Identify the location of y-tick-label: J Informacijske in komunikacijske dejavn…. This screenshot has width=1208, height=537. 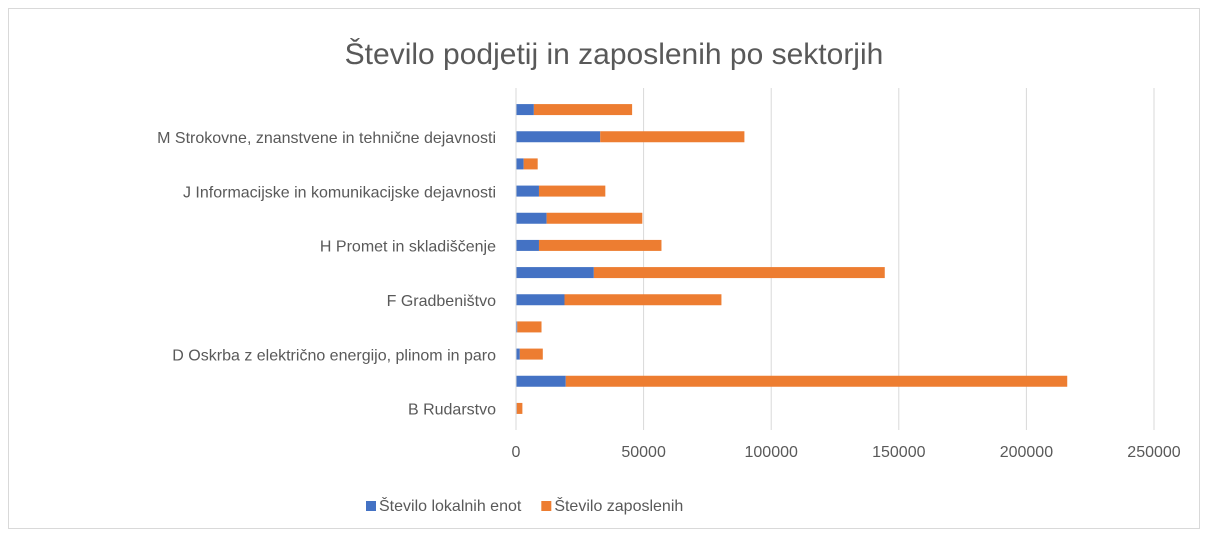
(339, 192).